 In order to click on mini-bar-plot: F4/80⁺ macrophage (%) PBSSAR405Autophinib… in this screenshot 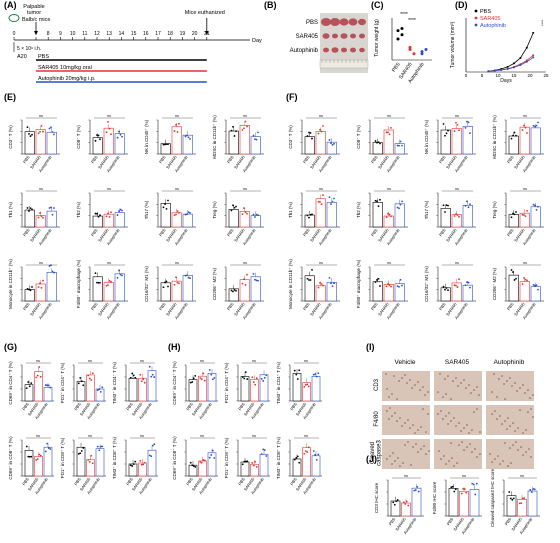, I will do `click(102, 289)`.